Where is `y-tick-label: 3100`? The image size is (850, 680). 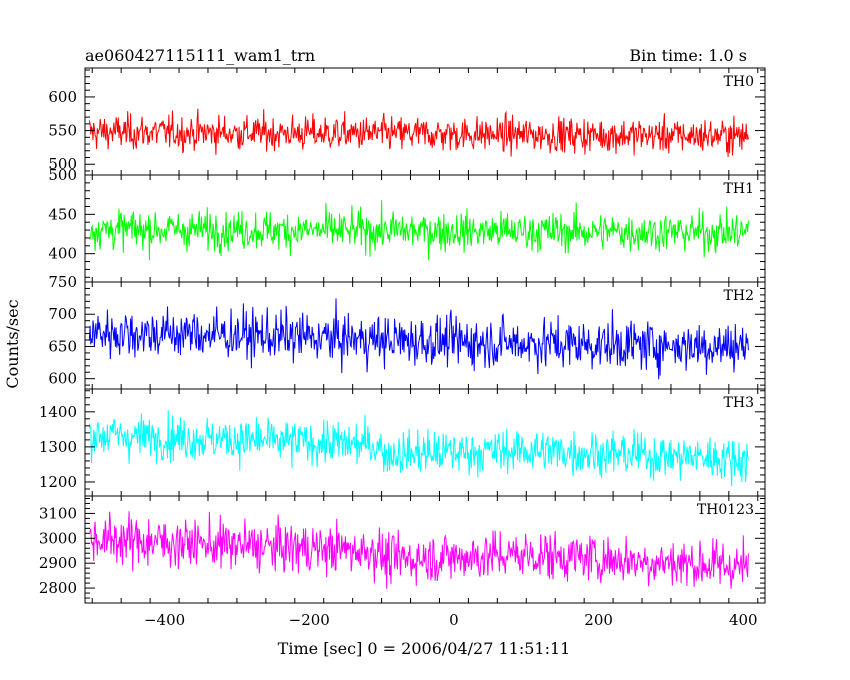
y-tick-label: 3100 is located at coordinates (58, 513).